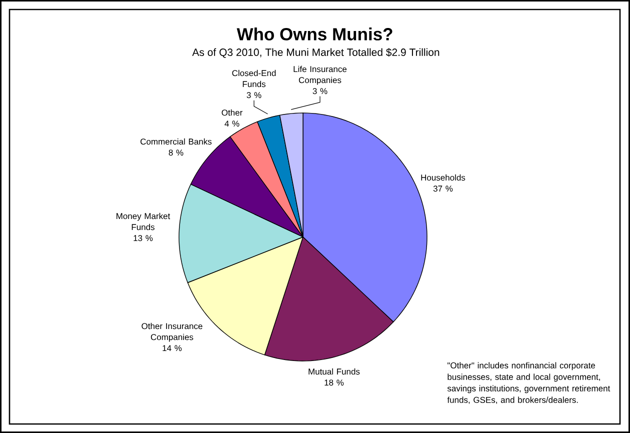  What do you see at coordinates (176, 153) in the screenshot?
I see `data-label: 8 %` at bounding box center [176, 153].